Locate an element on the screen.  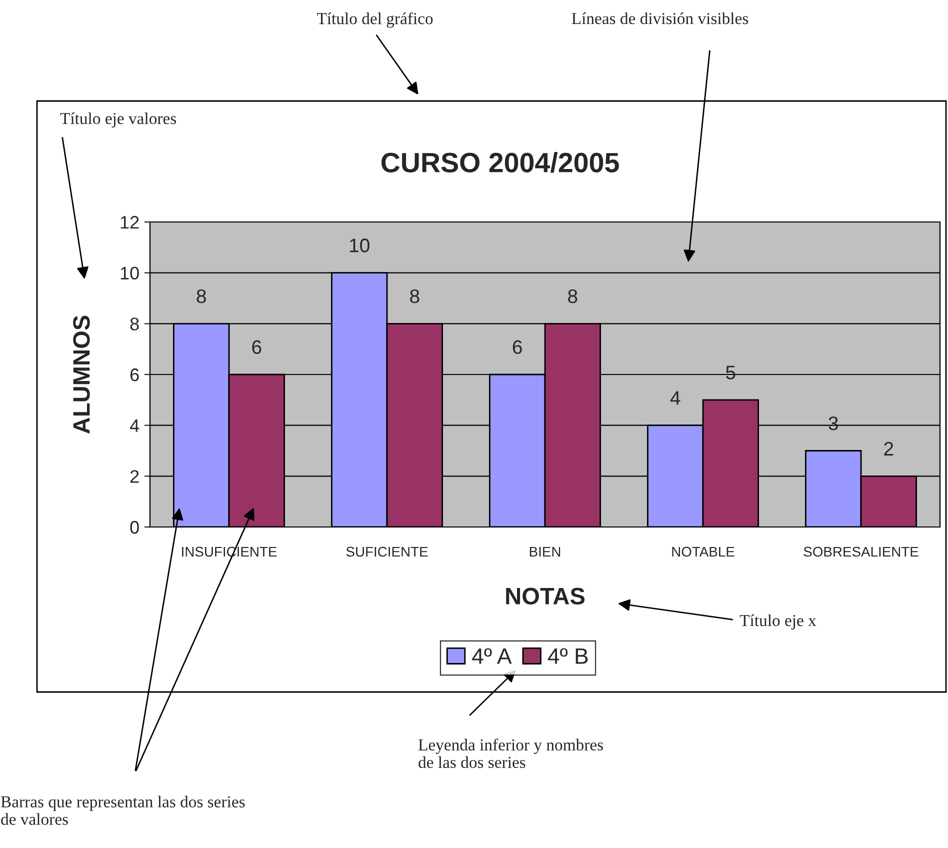
text: Título del gráfico is located at coordinates (374, 20).